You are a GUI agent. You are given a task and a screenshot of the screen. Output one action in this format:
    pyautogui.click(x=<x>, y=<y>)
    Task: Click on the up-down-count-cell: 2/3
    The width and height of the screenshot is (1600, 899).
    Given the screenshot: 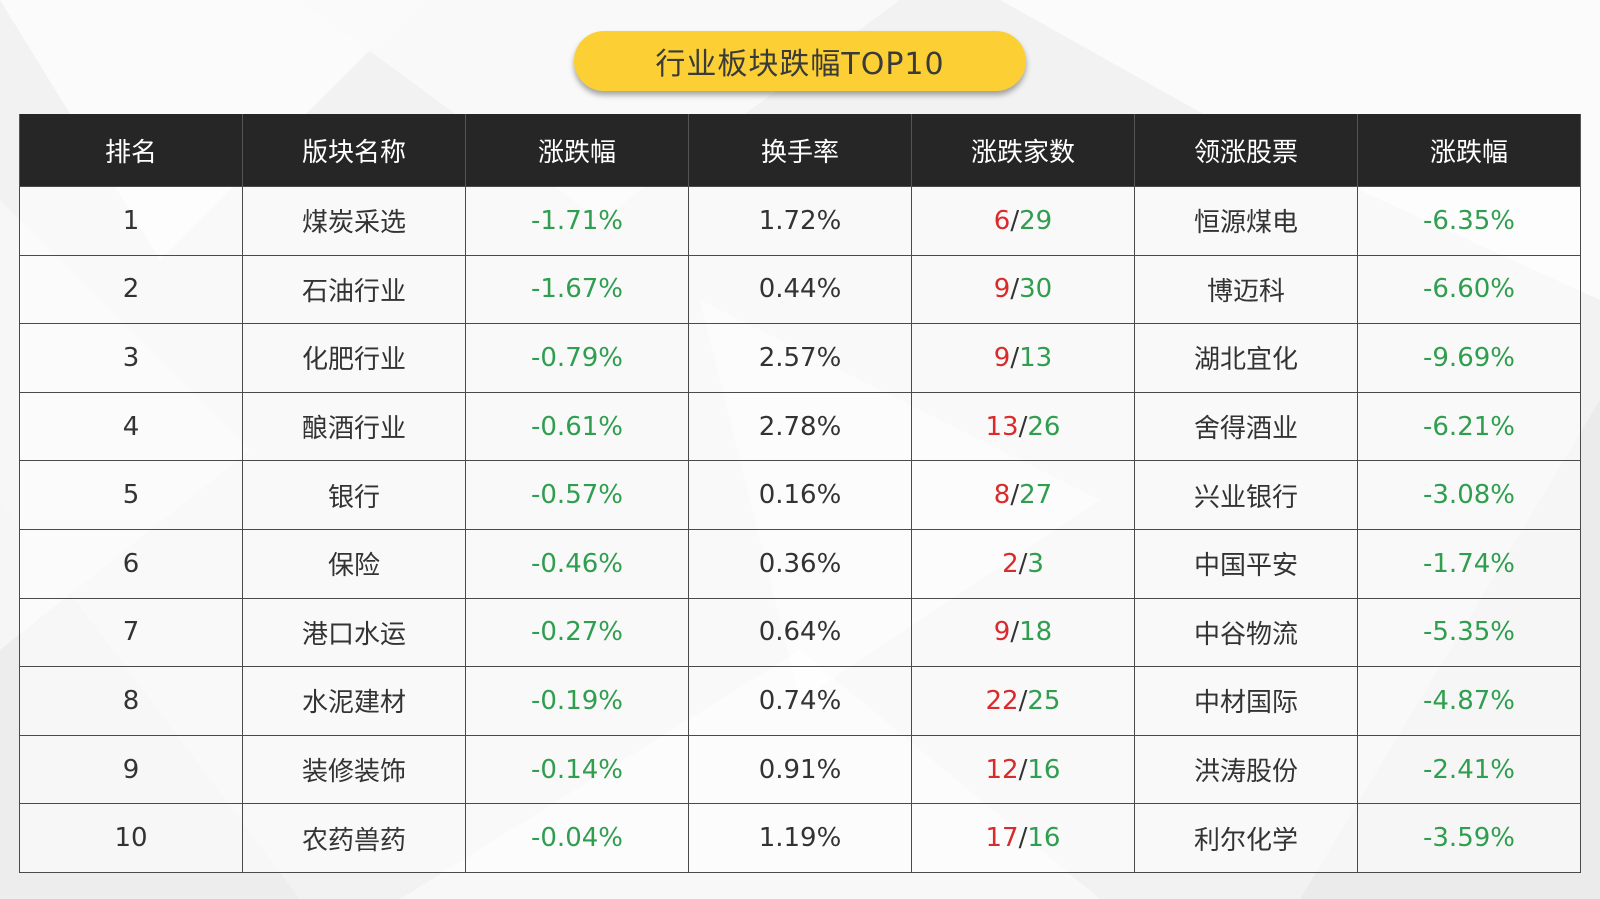 What is the action you would take?
    pyautogui.click(x=1023, y=563)
    